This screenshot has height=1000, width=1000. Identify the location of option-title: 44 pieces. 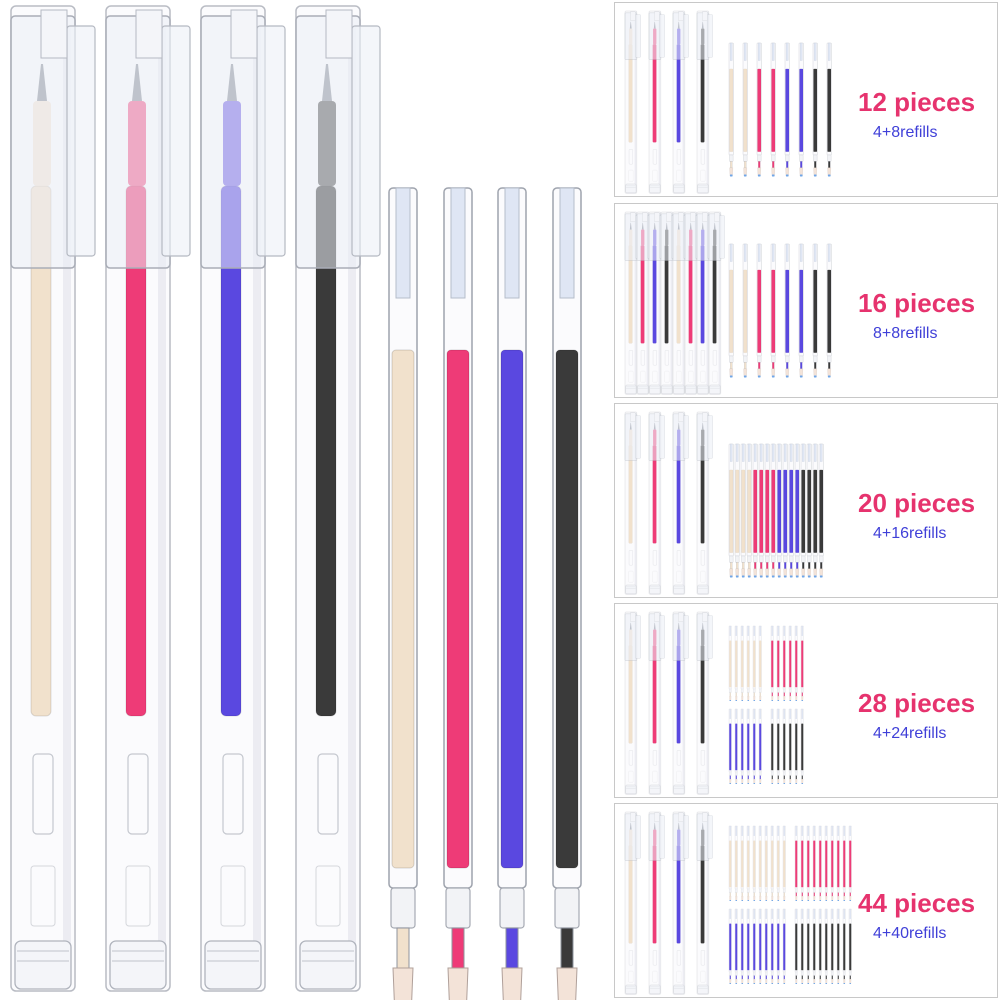
(917, 903).